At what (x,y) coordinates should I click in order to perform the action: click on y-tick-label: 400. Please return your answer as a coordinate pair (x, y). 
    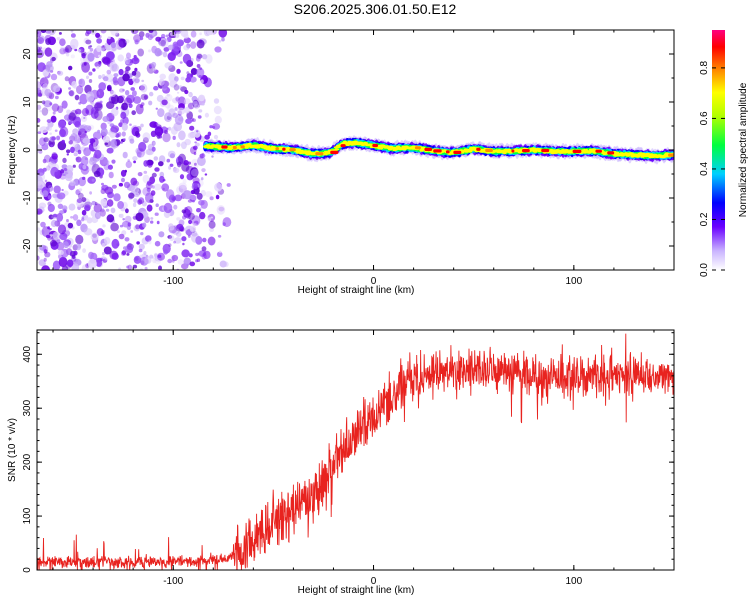
    Looking at the image, I should click on (27, 353).